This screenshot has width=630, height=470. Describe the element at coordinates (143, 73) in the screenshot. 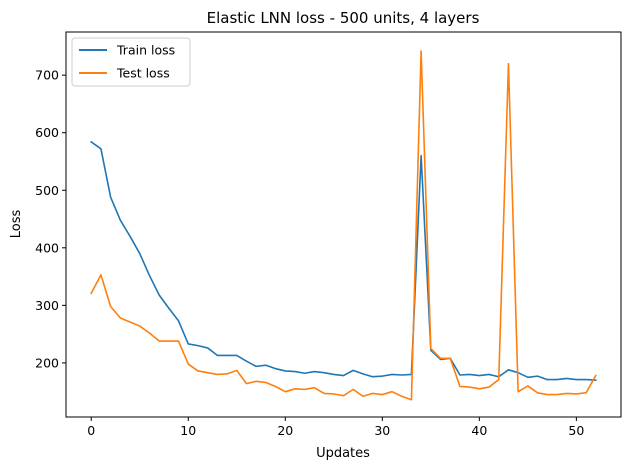

I see `legend-label-test: Test loss` at that location.